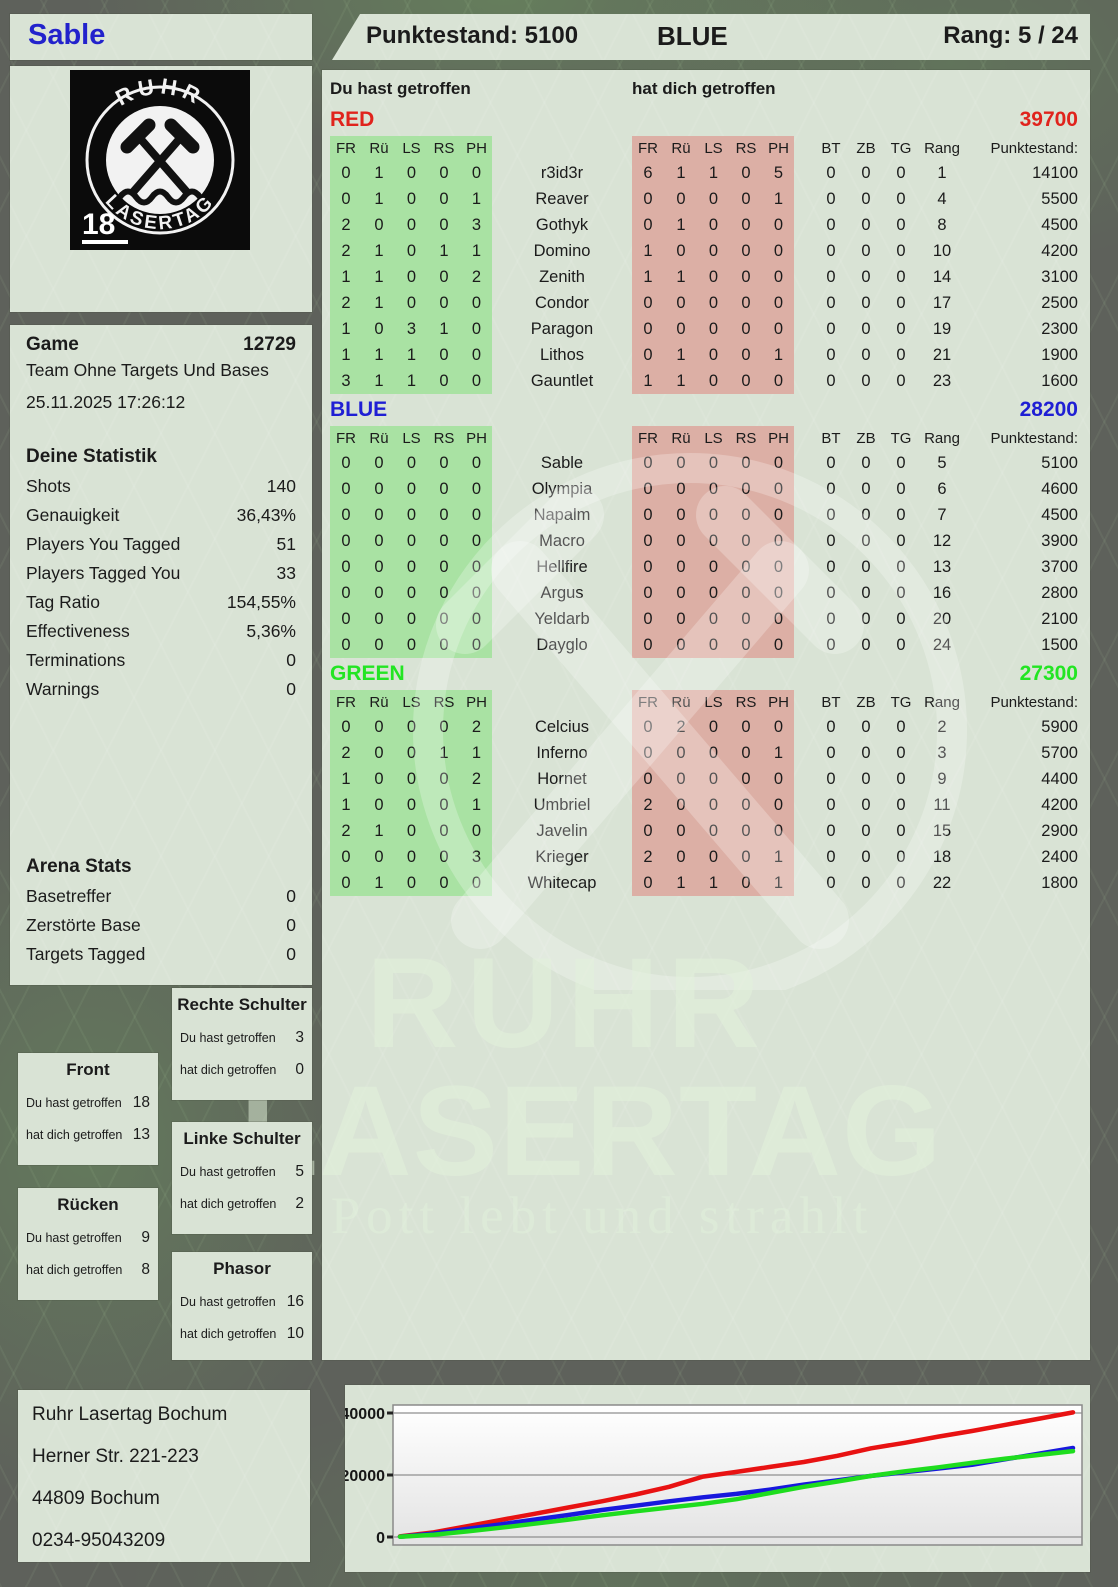 This screenshot has height=1587, width=1118. I want to click on logo-panel: RUHR LASERTAG 18, so click(161, 189).